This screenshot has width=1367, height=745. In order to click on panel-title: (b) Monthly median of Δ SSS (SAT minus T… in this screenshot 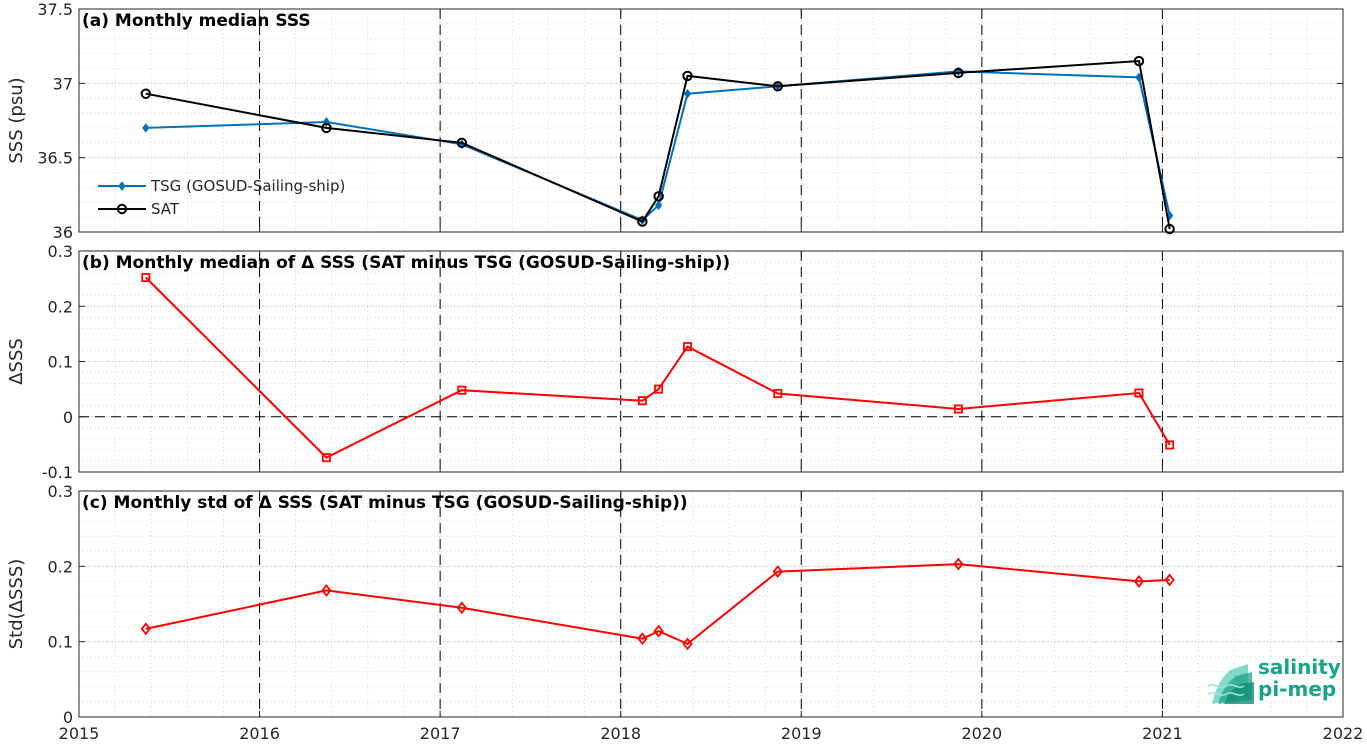, I will do `click(406, 263)`.